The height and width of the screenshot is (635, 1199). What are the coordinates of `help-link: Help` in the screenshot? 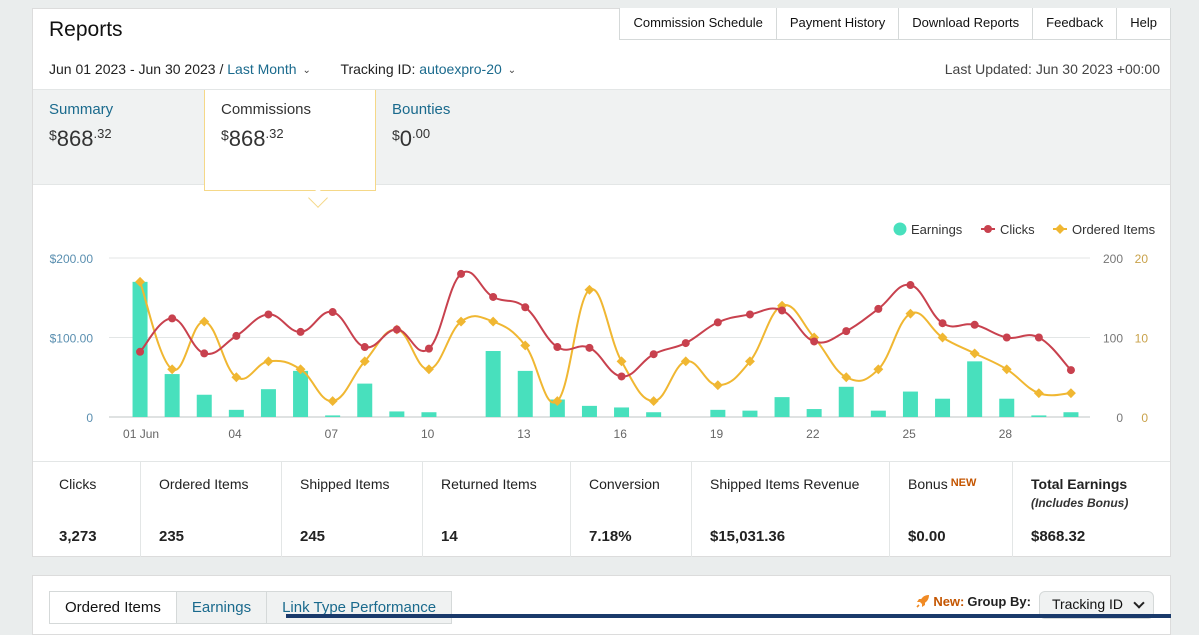 It's located at (1143, 23).